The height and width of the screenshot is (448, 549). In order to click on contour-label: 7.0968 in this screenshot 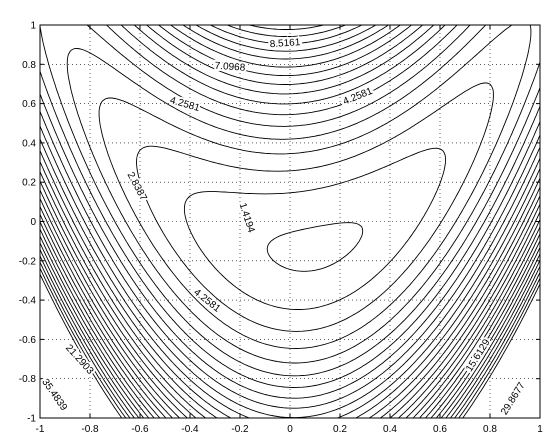, I will do `click(230, 67)`.